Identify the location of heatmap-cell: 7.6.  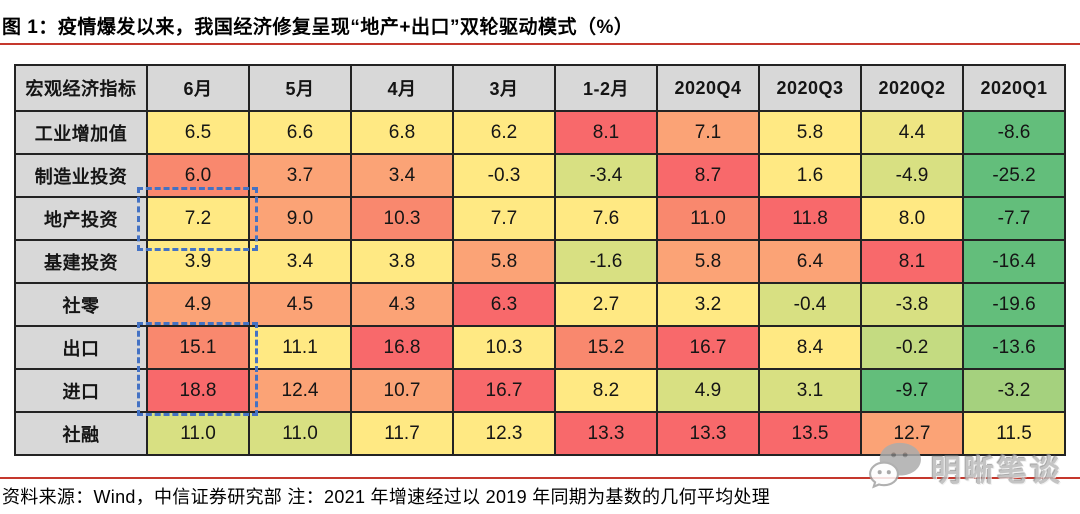
(606, 218).